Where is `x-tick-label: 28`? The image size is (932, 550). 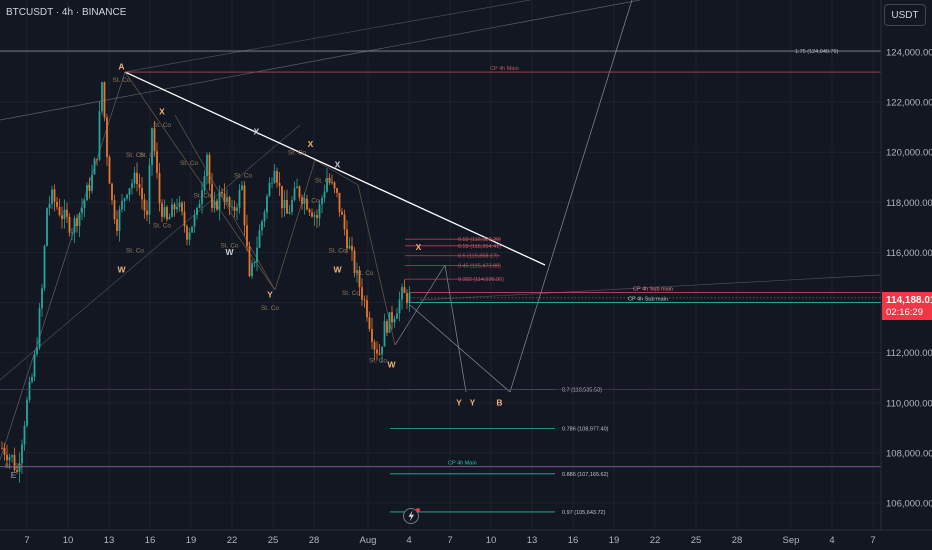
x-tick-label: 28 is located at coordinates (314, 540).